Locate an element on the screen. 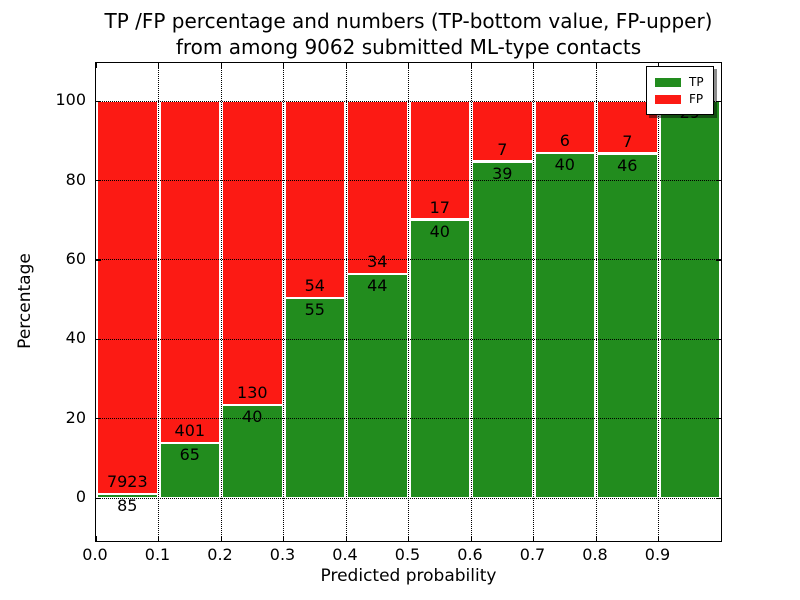 This screenshot has height=600, width=800. label-tp-count-0.8: 46 is located at coordinates (627, 165).